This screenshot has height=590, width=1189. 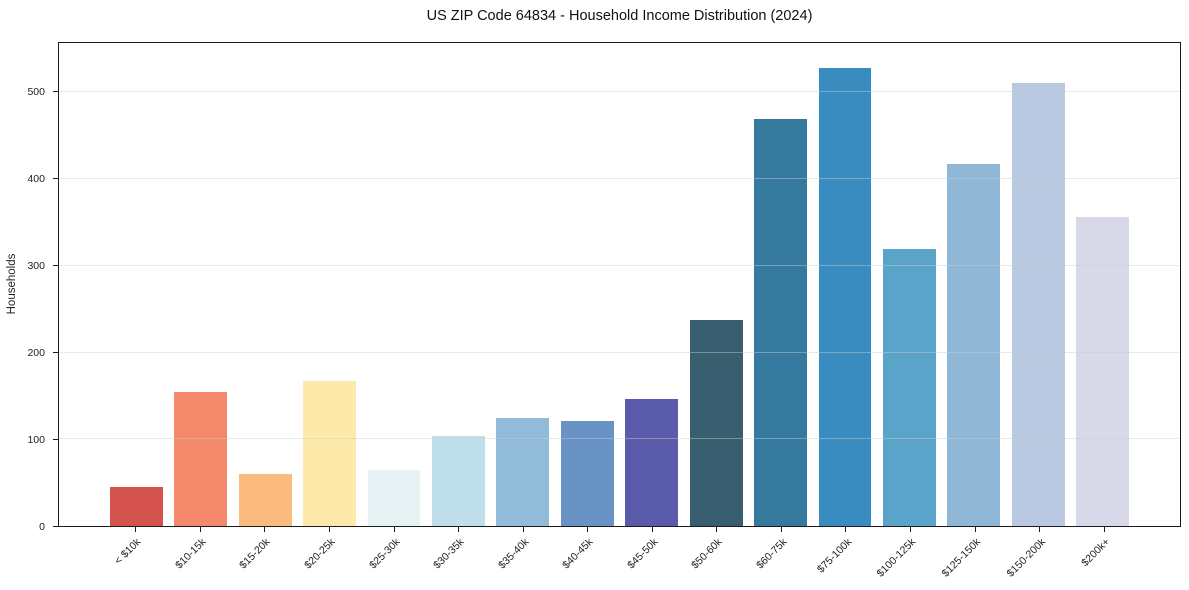 What do you see at coordinates (1026, 558) in the screenshot?
I see `x-tick-label: $150-200k` at bounding box center [1026, 558].